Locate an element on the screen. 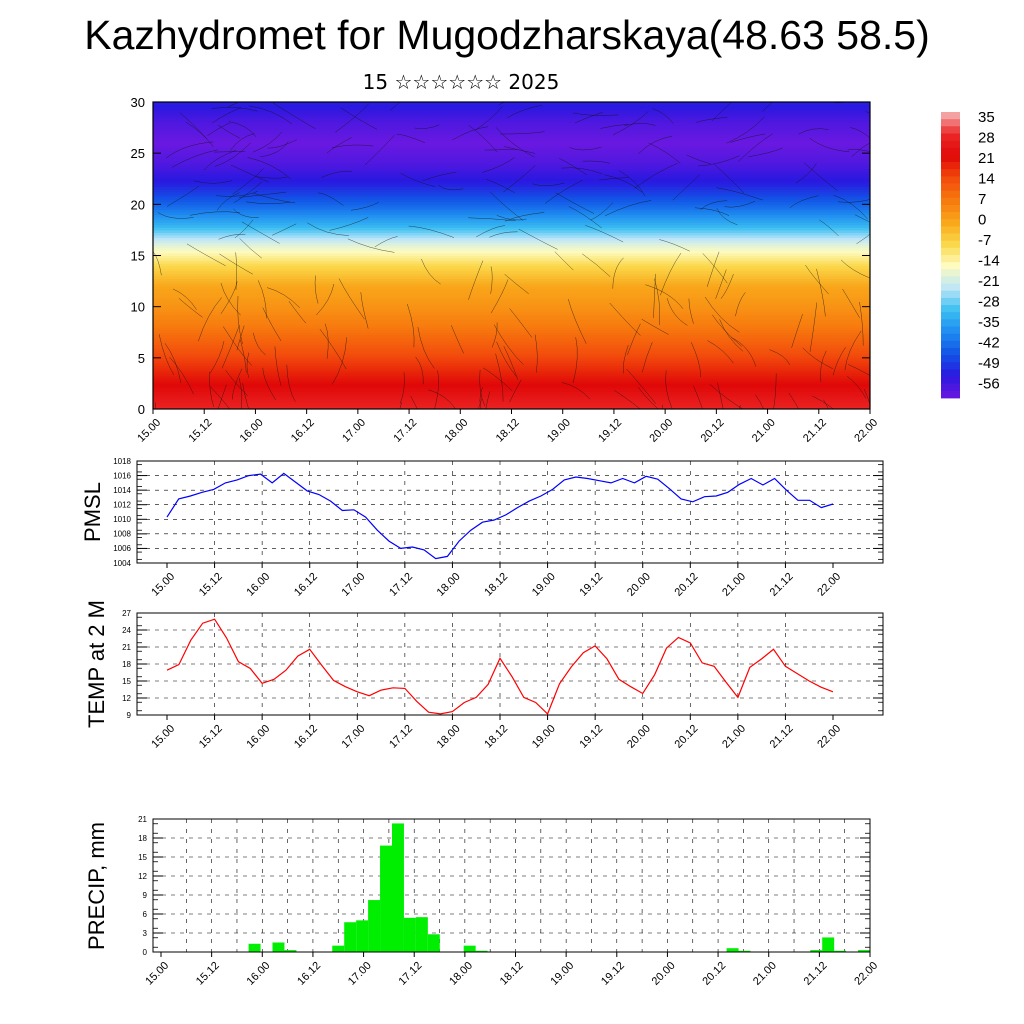 Image resolution: width=1024 pixels, height=1024 pixels. pmsl-x-label: 15.00 is located at coordinates (163, 585).